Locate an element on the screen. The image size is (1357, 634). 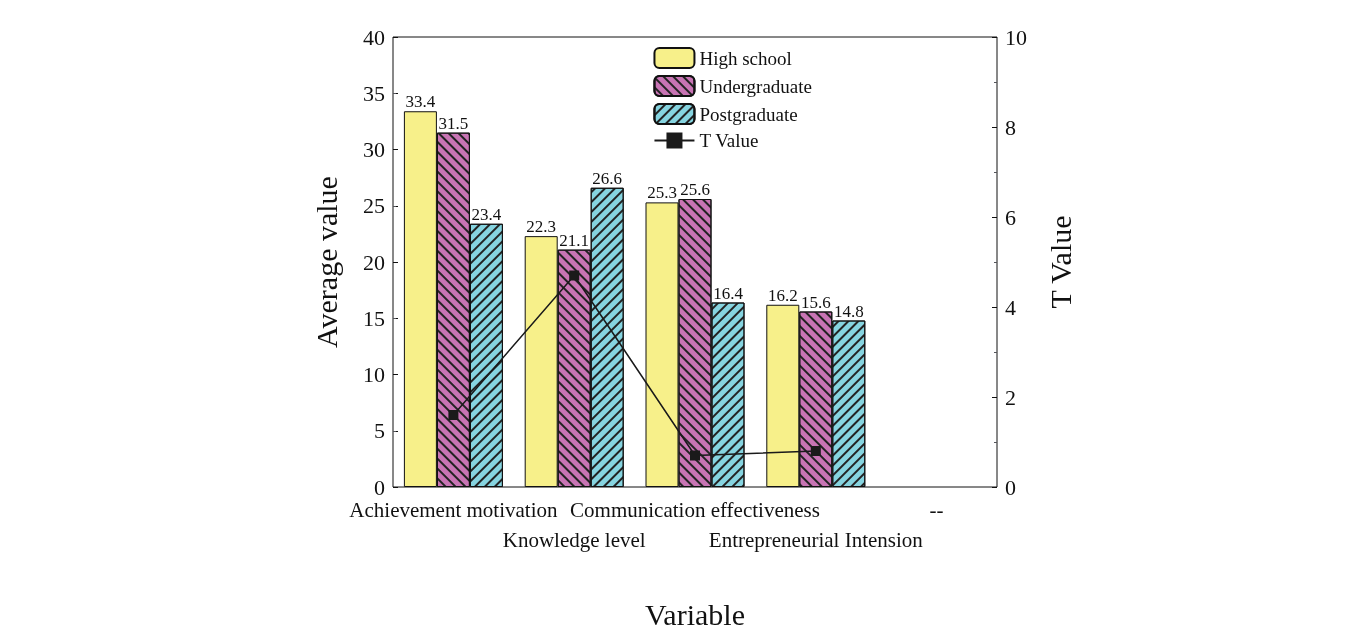
data-label: 21.1 is located at coordinates (574, 240).